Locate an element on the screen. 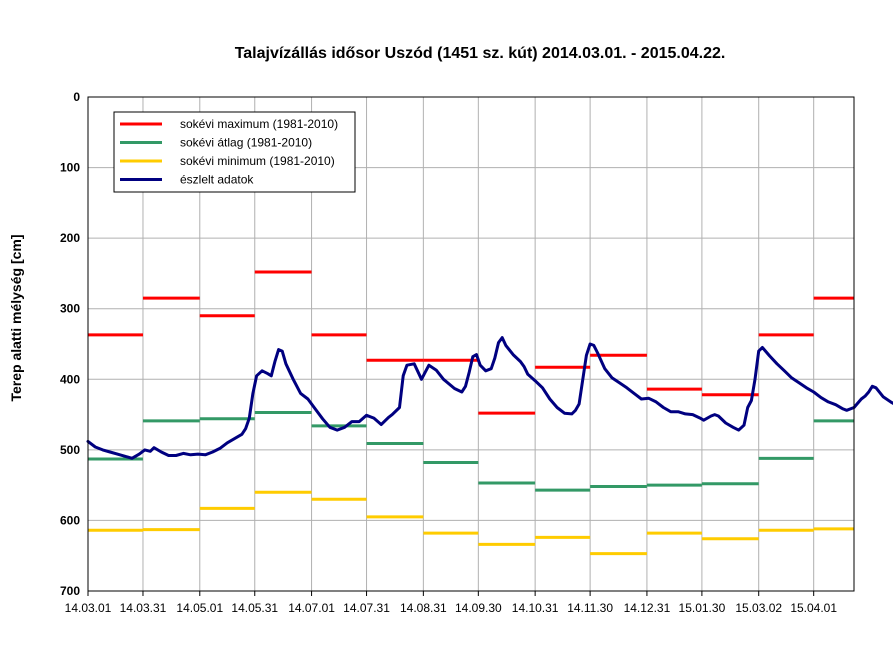 Image resolution: width=893 pixels, height=647 pixels. x-tick-label: 14.05.31 is located at coordinates (254, 608).